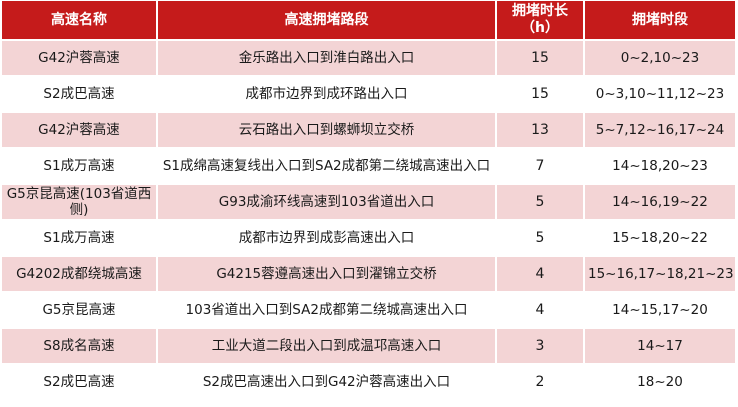 The image size is (738, 407). What do you see at coordinates (659, 309) in the screenshot?
I see `period-cell: 14~15,17~20` at bounding box center [659, 309].